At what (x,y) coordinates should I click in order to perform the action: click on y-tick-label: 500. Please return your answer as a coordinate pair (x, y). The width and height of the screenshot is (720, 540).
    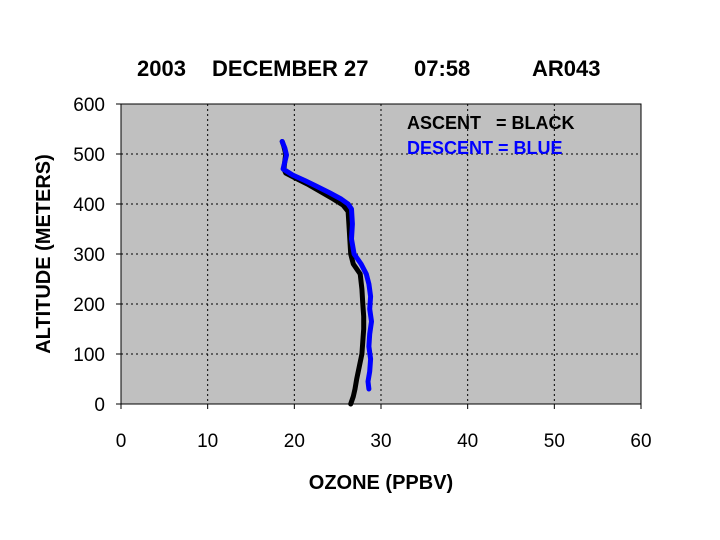
    Looking at the image, I should click on (89, 155).